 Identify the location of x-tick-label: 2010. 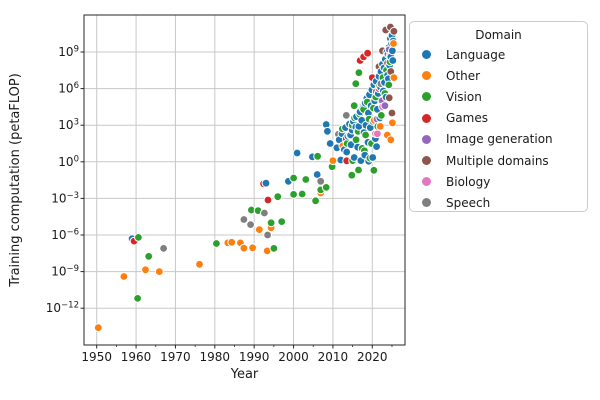
(333, 357).